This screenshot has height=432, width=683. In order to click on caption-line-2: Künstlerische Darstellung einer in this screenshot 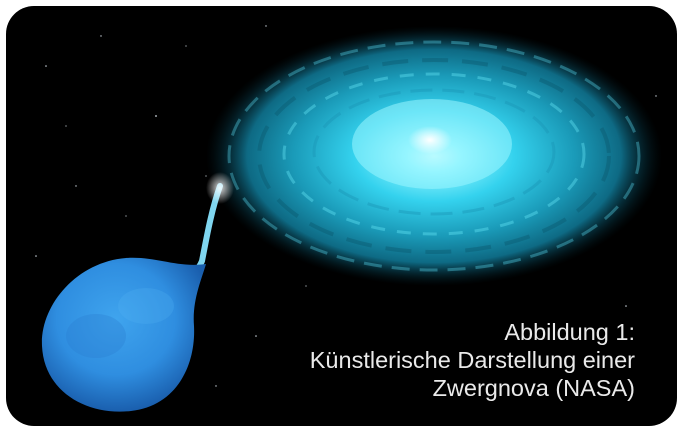, I will do `click(472, 360)`.